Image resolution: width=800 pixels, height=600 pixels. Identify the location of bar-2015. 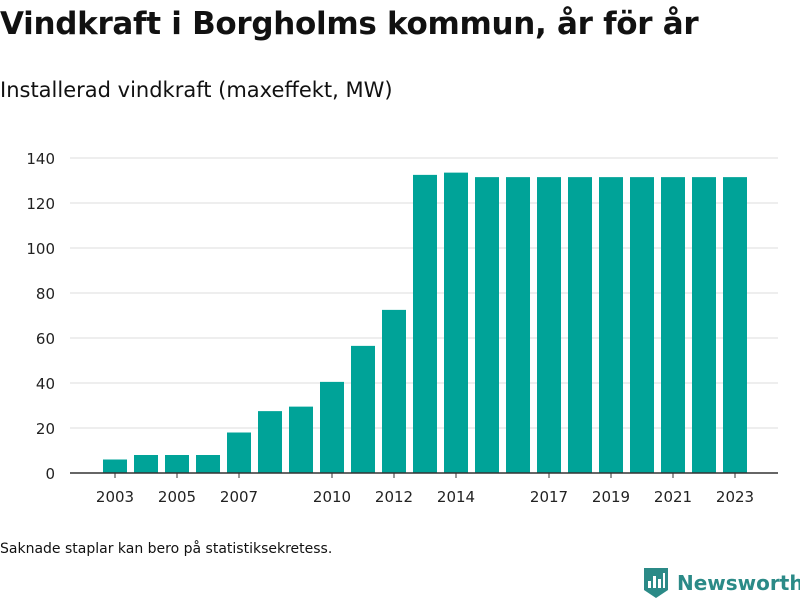
(487, 325).